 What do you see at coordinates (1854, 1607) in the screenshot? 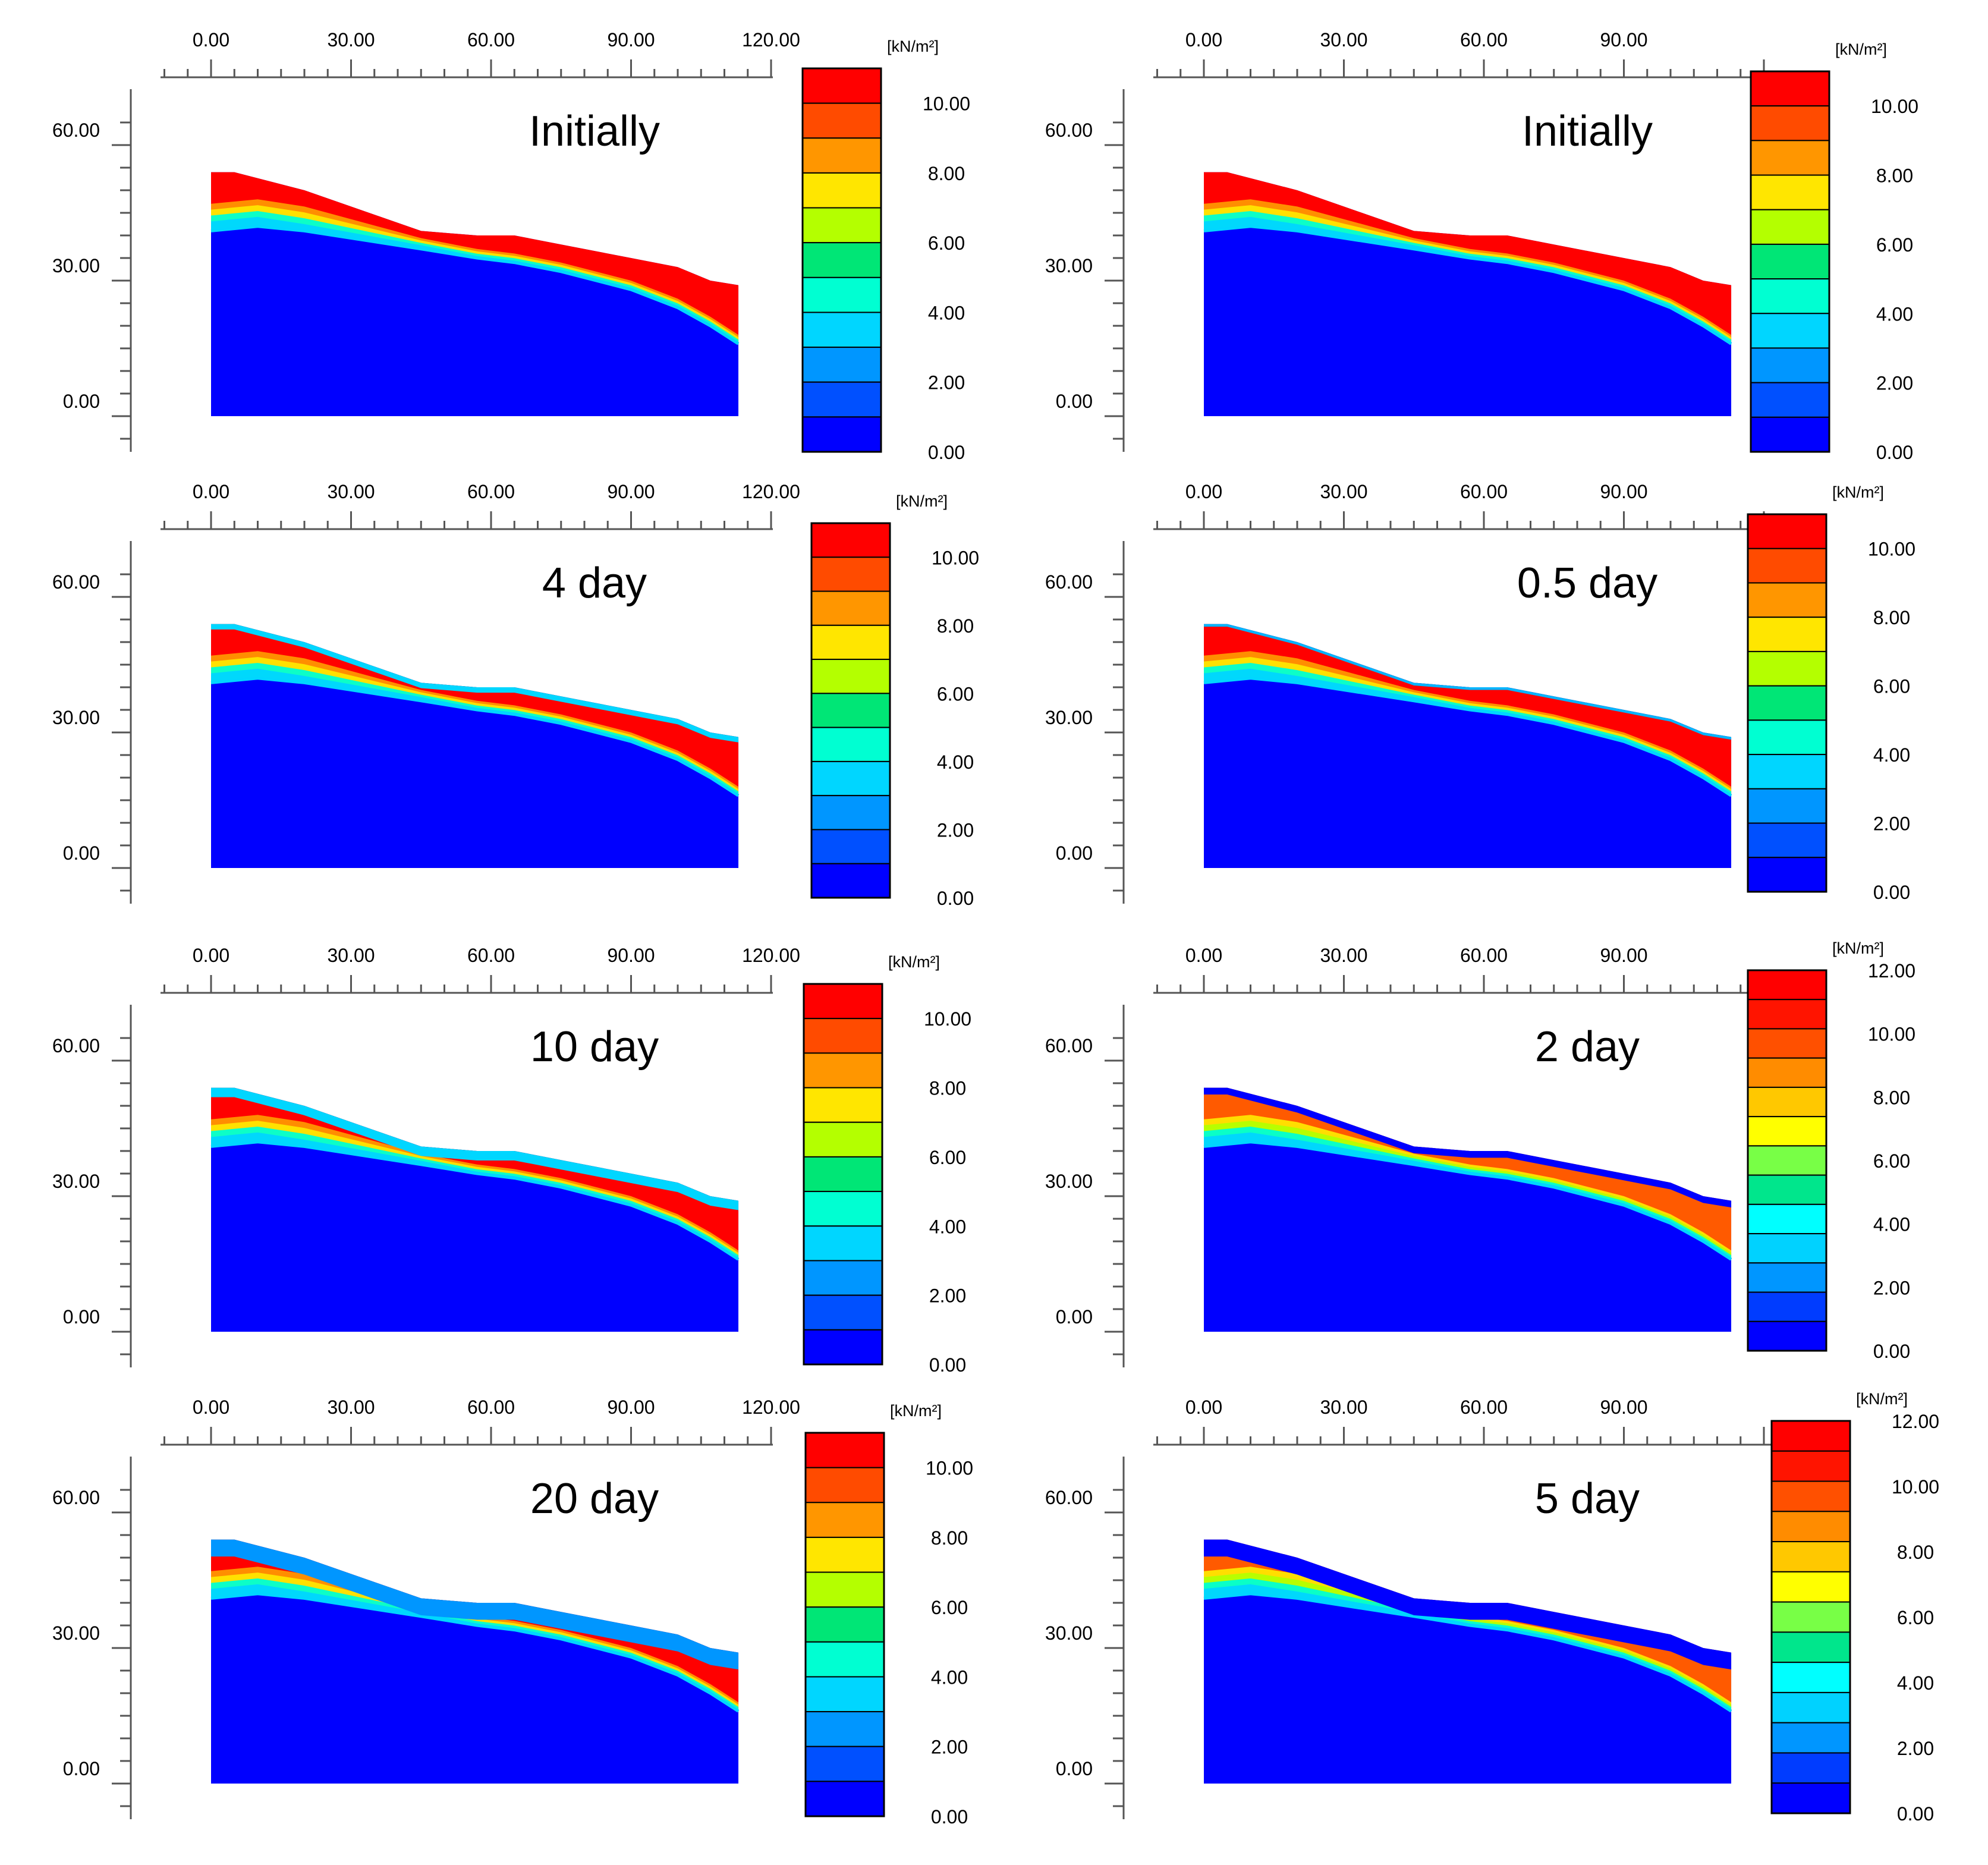
I see `legend-panel-8: [kN/m²] 0.00 2.00 4.00 6.00 8.00 10.00 12.00` at bounding box center [1854, 1607].